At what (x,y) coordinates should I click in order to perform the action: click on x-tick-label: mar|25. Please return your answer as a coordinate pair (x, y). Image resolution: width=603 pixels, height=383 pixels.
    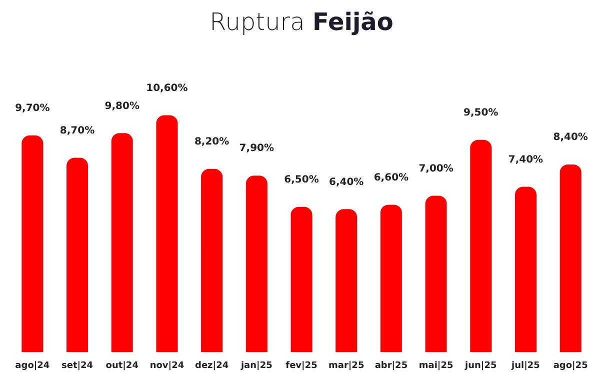
    Looking at the image, I should click on (346, 365).